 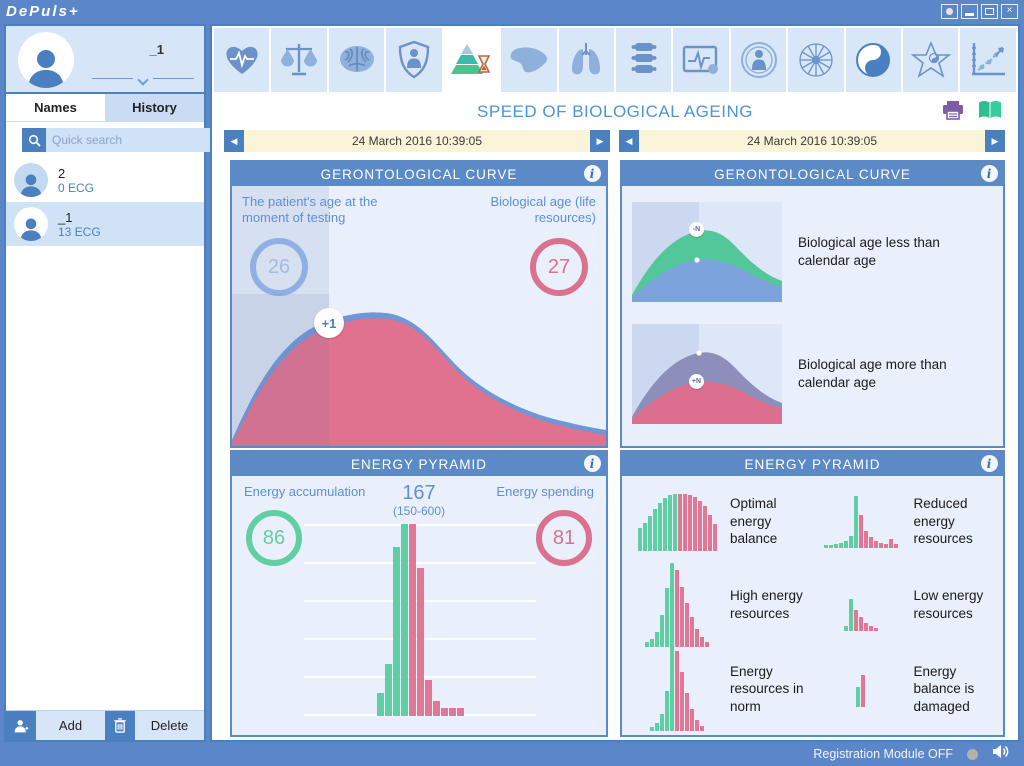 What do you see at coordinates (329, 323) in the screenshot?
I see `age-difference-badge: +1` at bounding box center [329, 323].